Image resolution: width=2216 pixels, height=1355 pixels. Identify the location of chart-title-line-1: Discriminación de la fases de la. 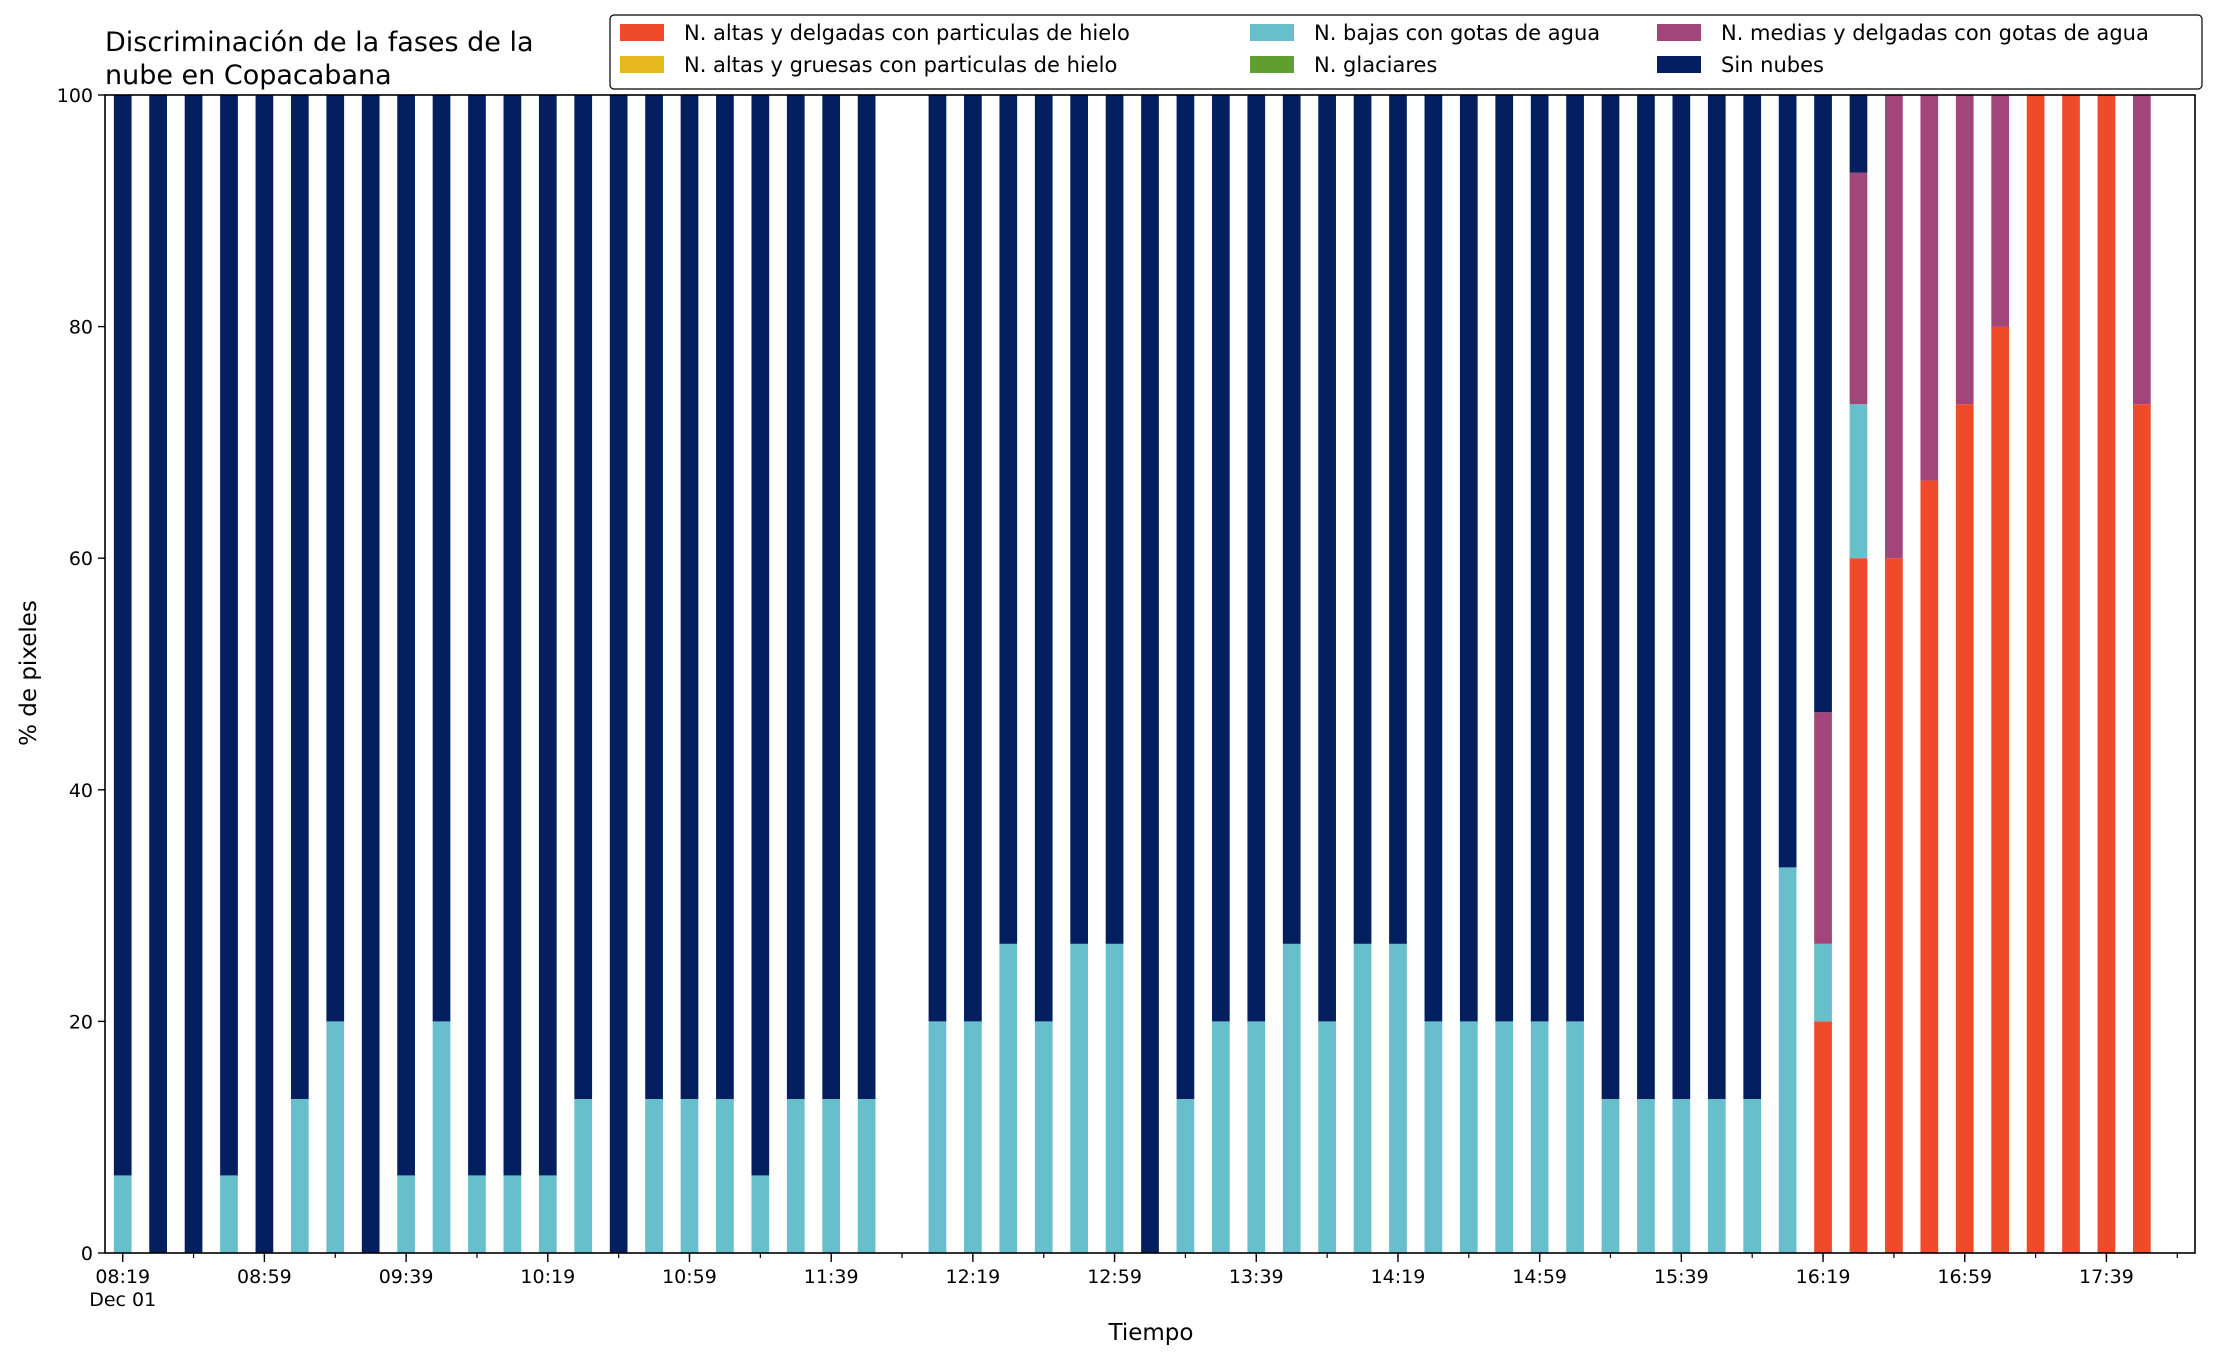
(319, 42).